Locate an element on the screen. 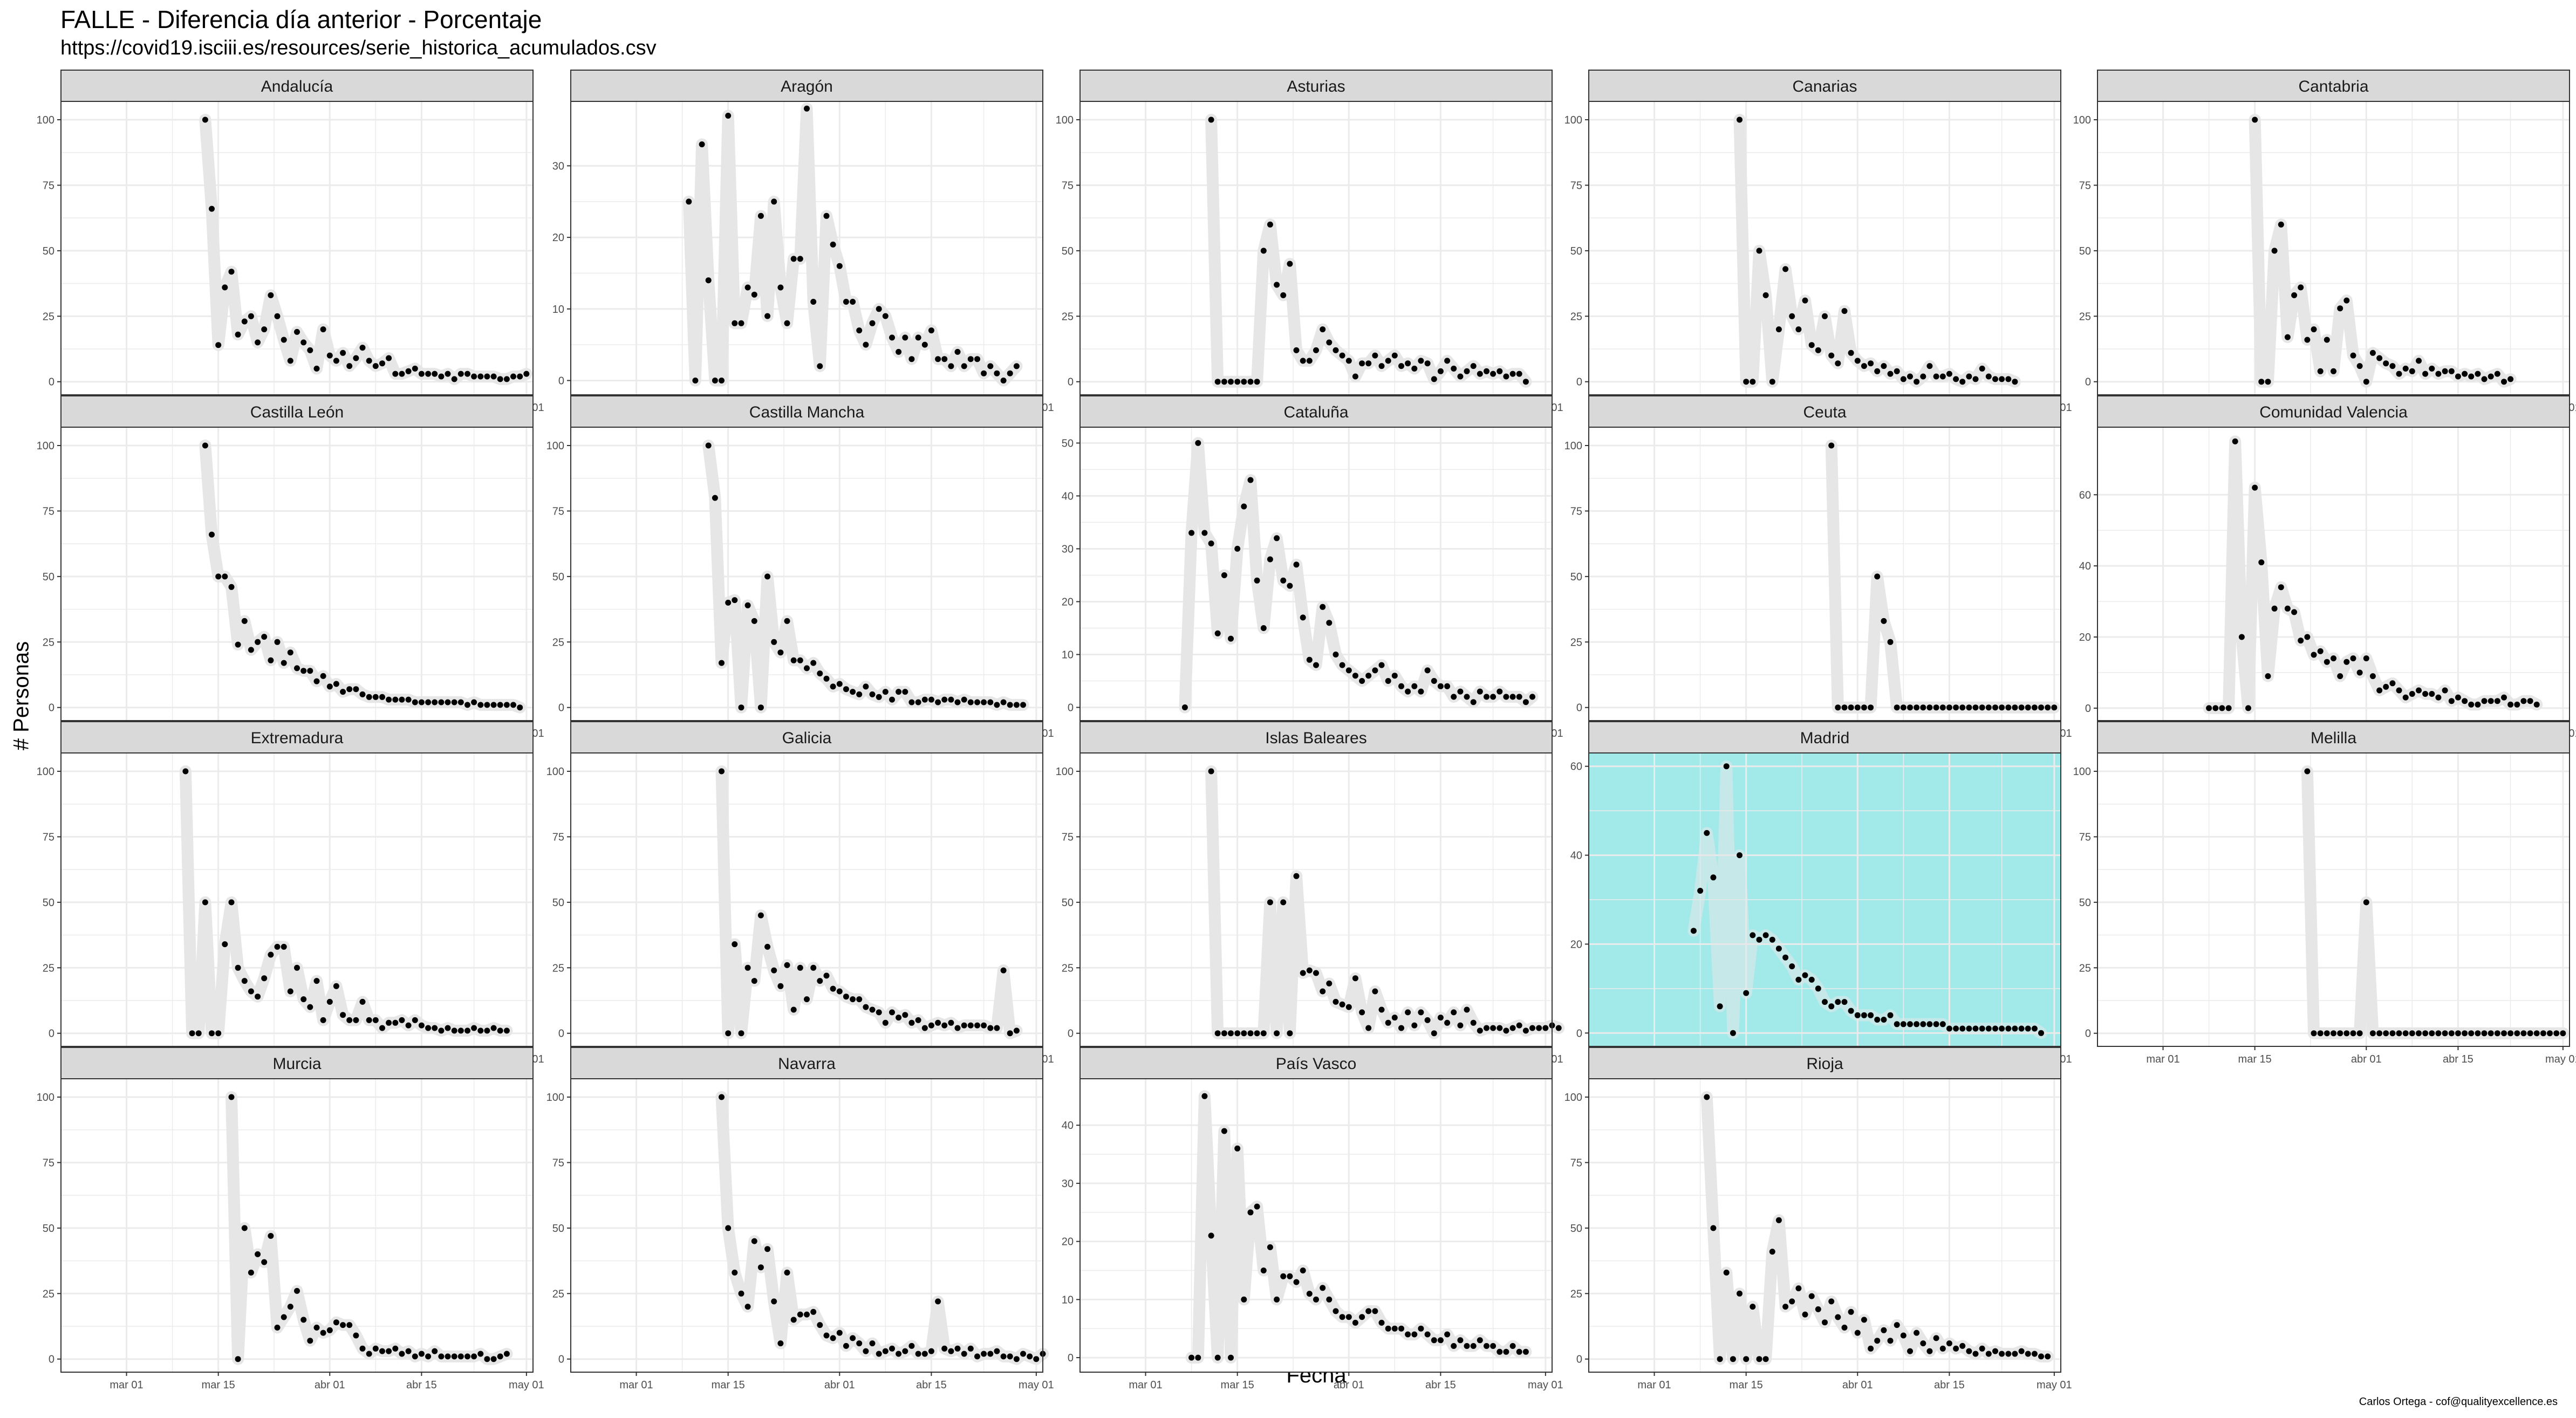  panel-strip-label: Extremadura is located at coordinates (297, 738).